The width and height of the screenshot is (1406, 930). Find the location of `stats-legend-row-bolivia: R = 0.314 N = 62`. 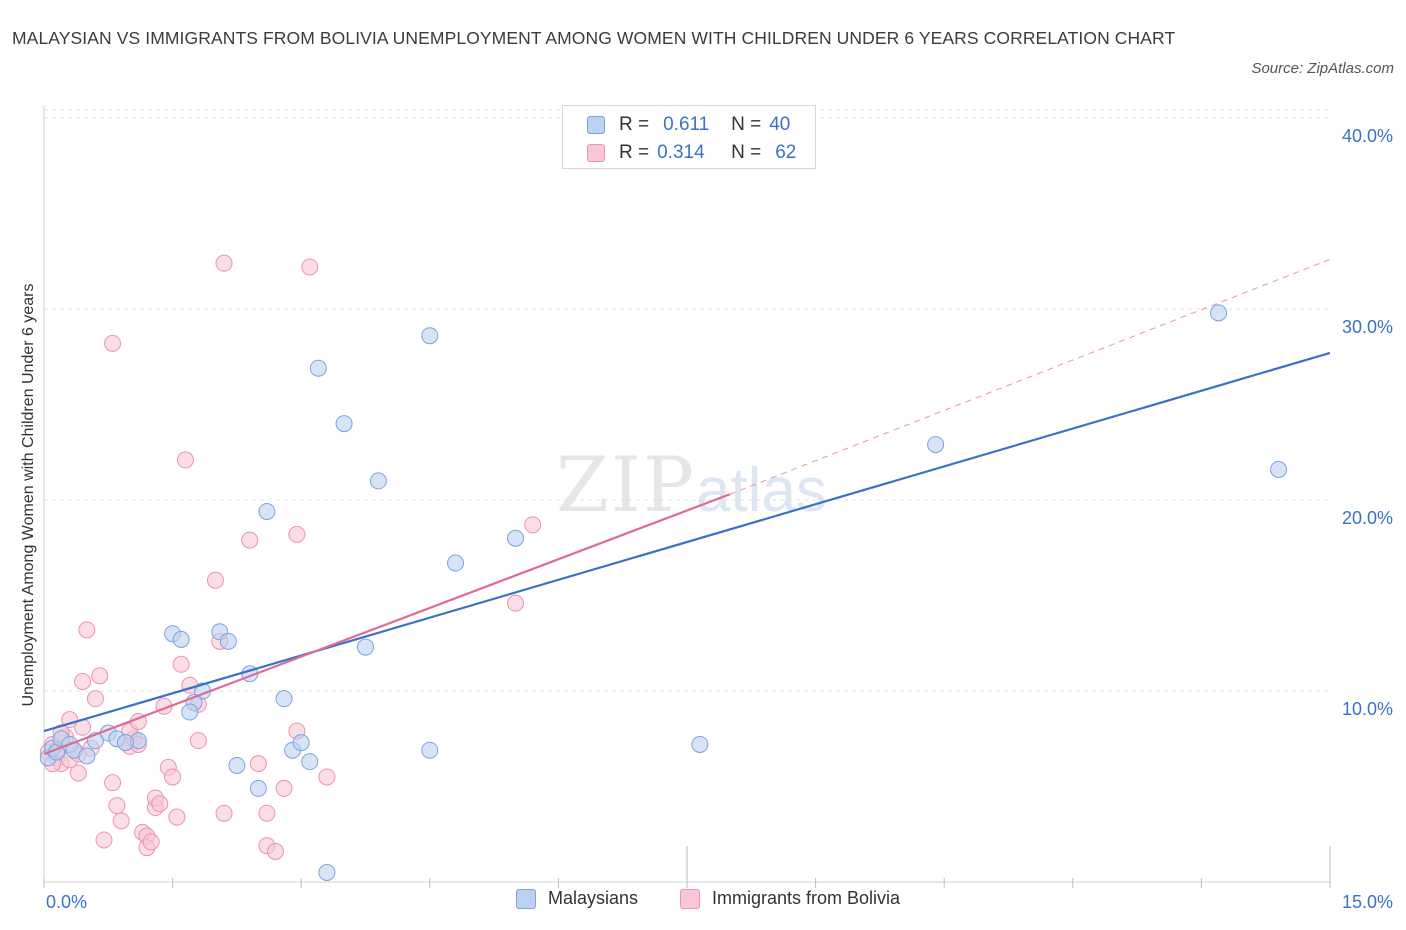

stats-legend-row-bolivia: R = 0.314 N = 62 is located at coordinates (691, 153).